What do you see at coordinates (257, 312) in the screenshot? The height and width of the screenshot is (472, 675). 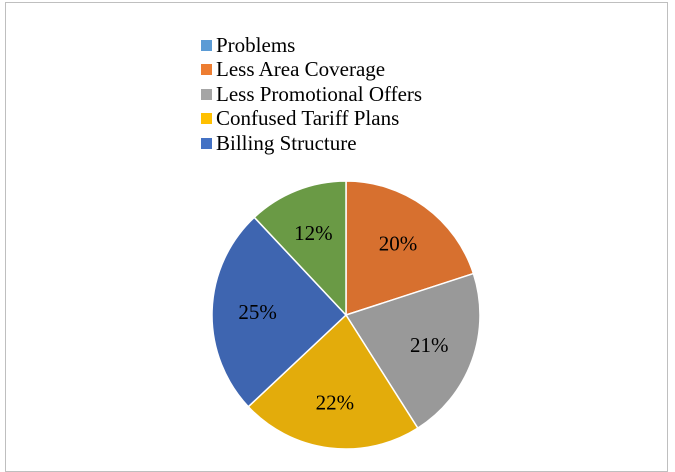 I see `slice-label: 25%` at bounding box center [257, 312].